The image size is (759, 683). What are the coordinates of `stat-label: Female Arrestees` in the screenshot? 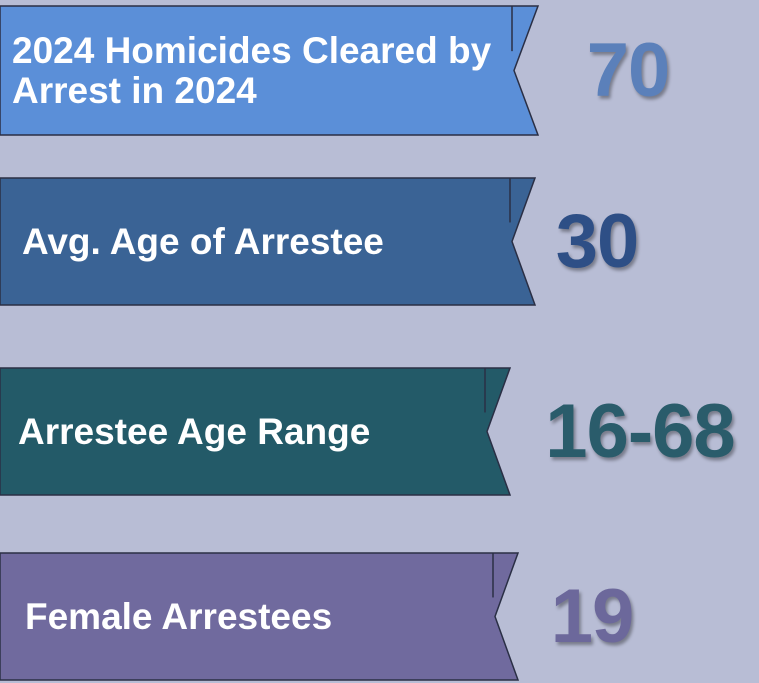 It's located at (179, 616).